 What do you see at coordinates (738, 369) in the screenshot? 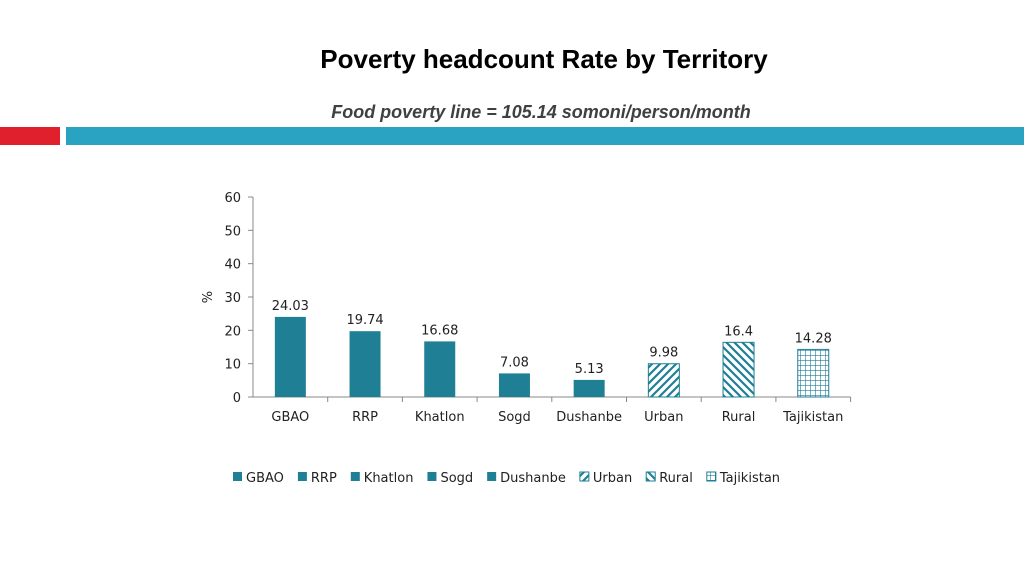
I see `bar-rural` at bounding box center [738, 369].